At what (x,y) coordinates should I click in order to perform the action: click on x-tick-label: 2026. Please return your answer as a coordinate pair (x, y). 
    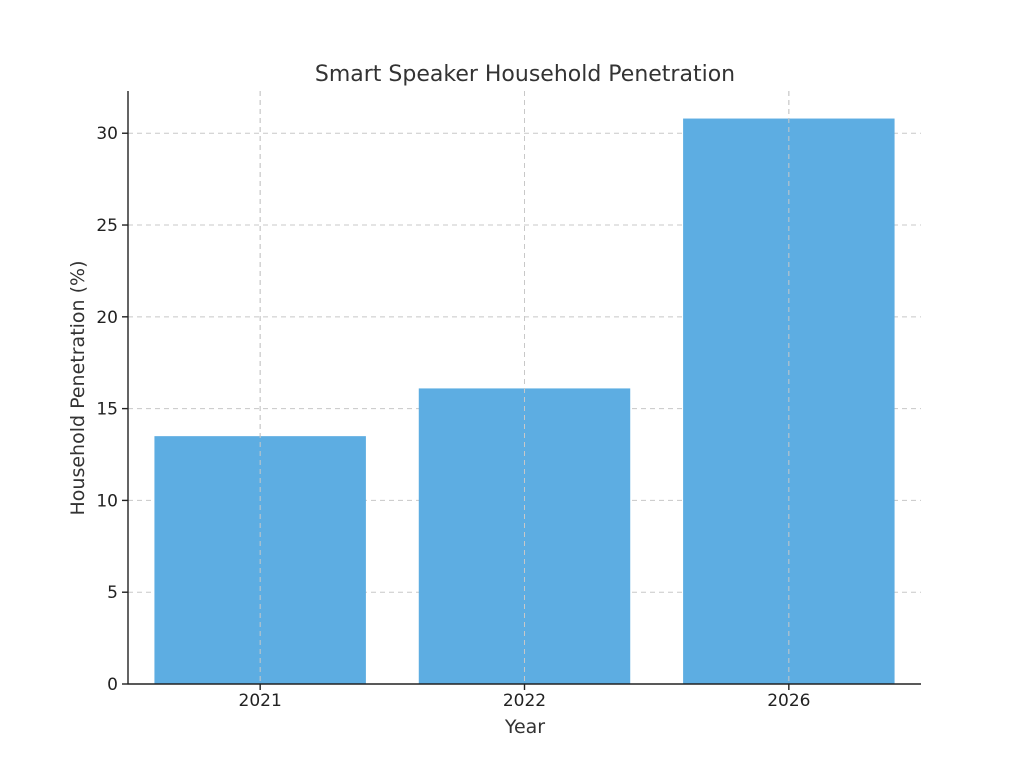
    Looking at the image, I should click on (788, 701).